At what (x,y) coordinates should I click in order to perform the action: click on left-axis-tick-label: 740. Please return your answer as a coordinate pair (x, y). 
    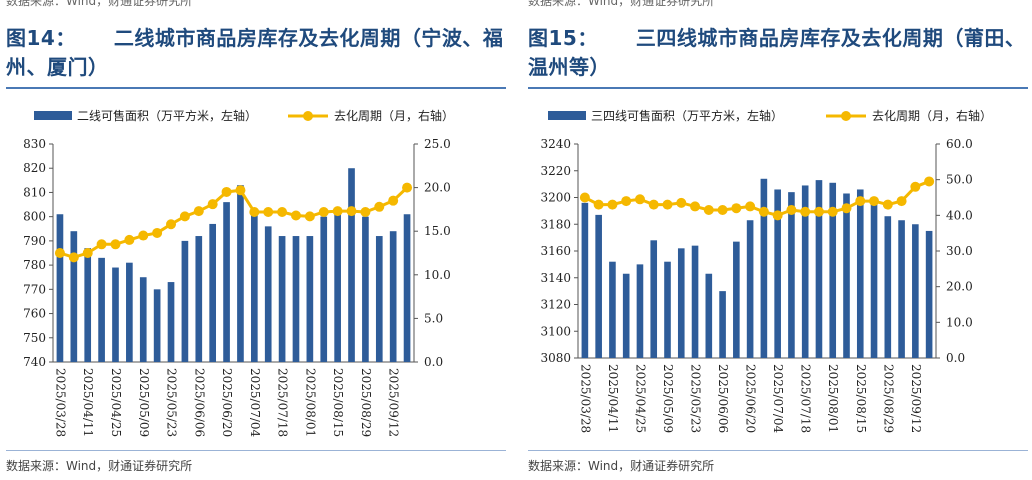
    Looking at the image, I should click on (34, 362).